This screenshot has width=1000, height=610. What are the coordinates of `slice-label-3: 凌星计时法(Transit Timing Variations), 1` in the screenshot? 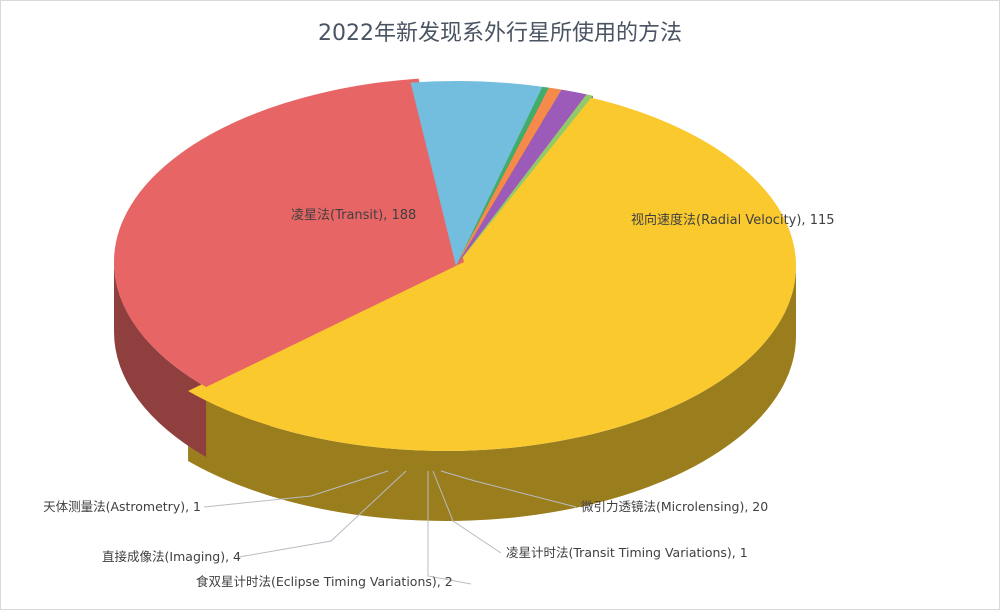 It's located at (627, 552).